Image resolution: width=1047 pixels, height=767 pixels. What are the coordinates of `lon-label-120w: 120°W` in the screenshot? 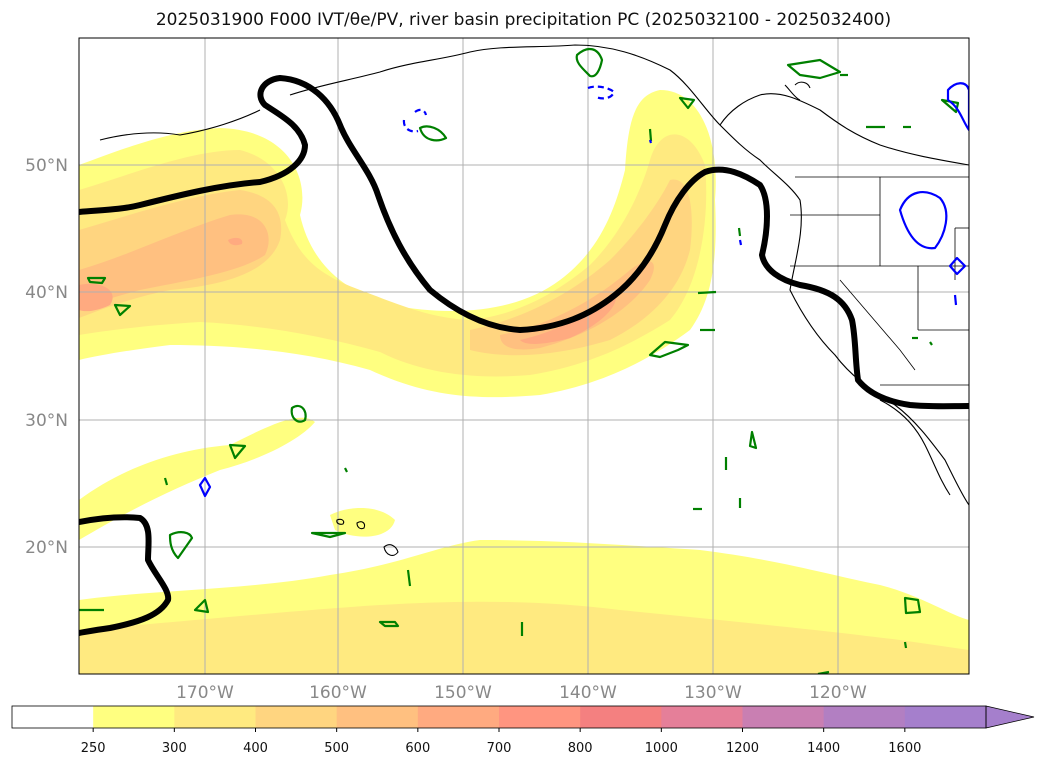 It's located at (838, 693).